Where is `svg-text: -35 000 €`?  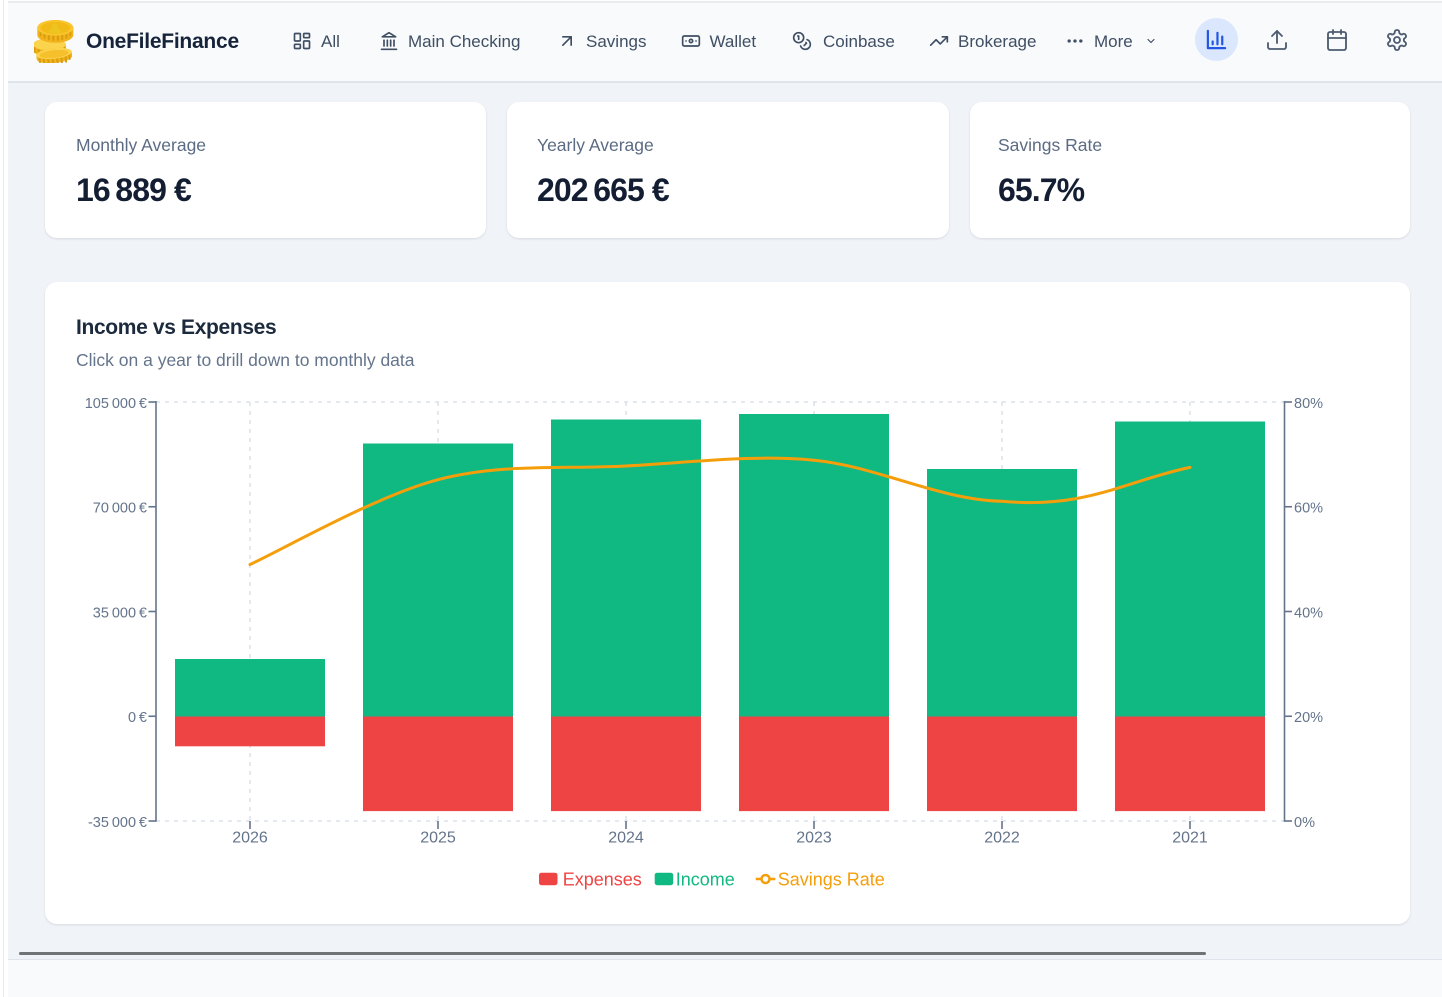
svg-text: -35 000 € is located at coordinates (117, 823).